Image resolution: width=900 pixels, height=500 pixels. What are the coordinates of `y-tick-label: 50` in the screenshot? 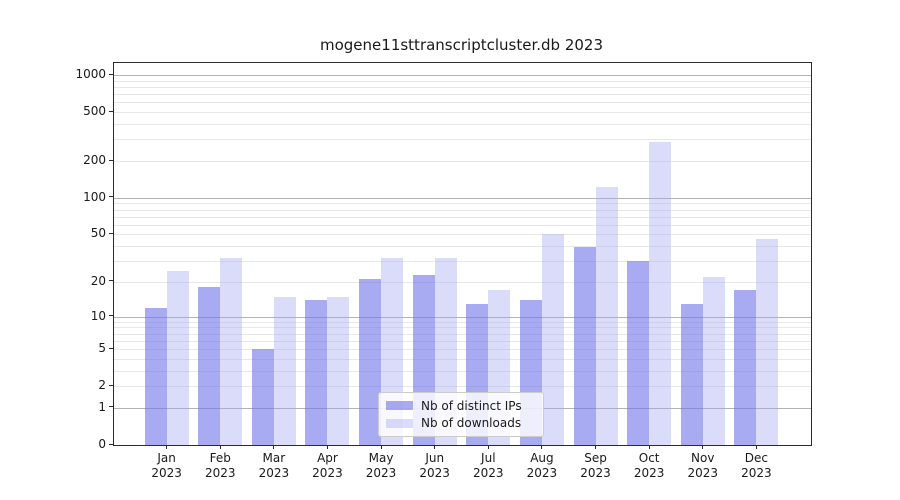 It's located at (98, 233).